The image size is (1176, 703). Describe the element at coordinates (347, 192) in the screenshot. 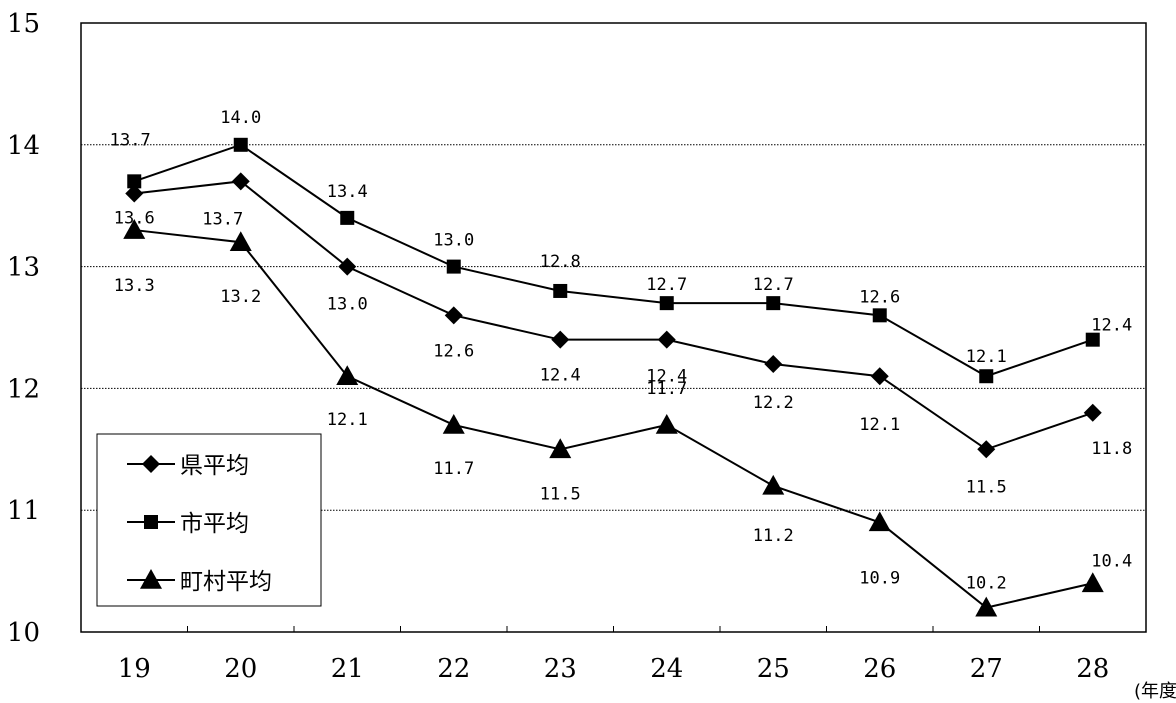

I see `data-label: 13.4` at that location.